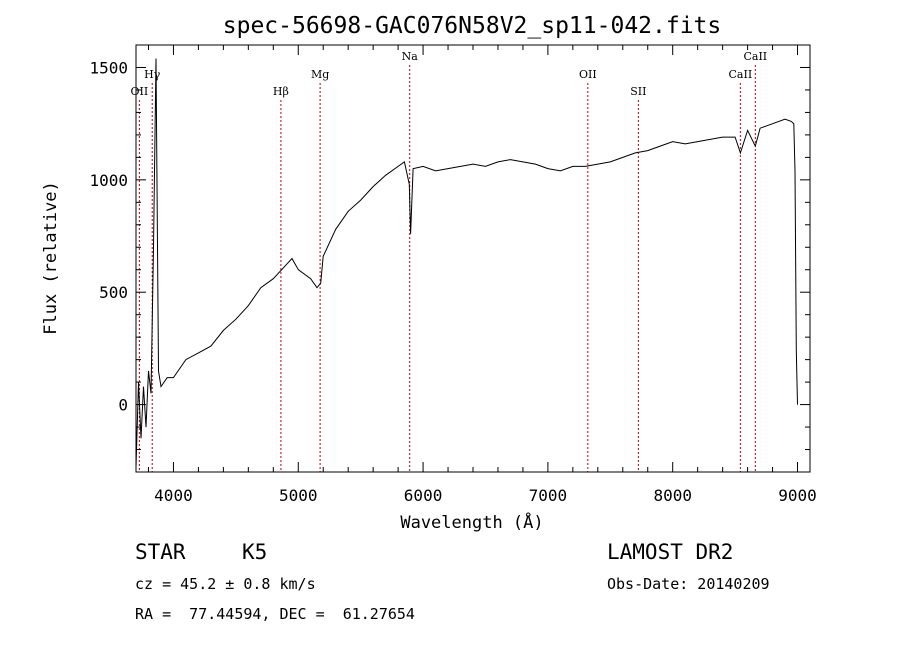  I want to click on object-subclass: K5, so click(255, 552).